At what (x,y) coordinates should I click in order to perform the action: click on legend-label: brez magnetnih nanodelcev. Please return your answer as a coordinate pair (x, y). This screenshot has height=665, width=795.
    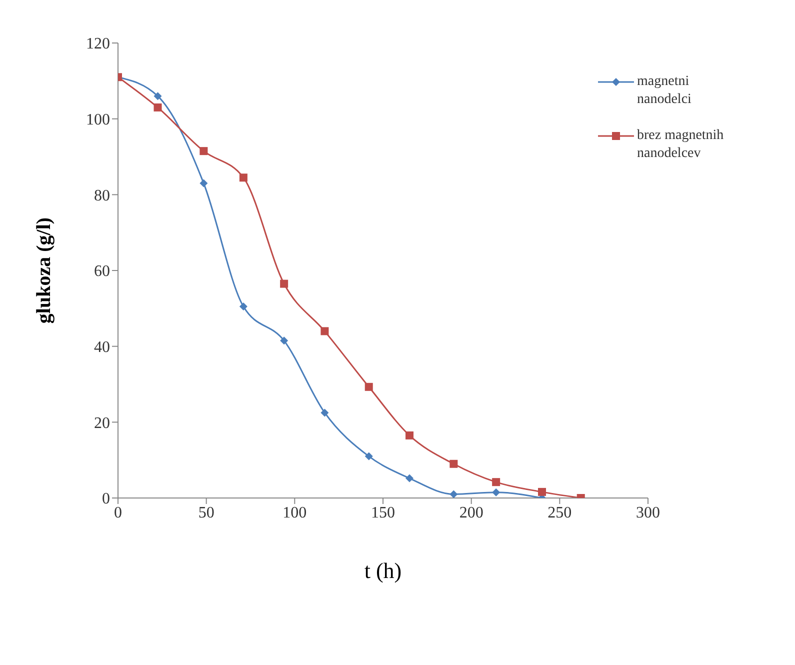
    Looking at the image, I should click on (681, 145).